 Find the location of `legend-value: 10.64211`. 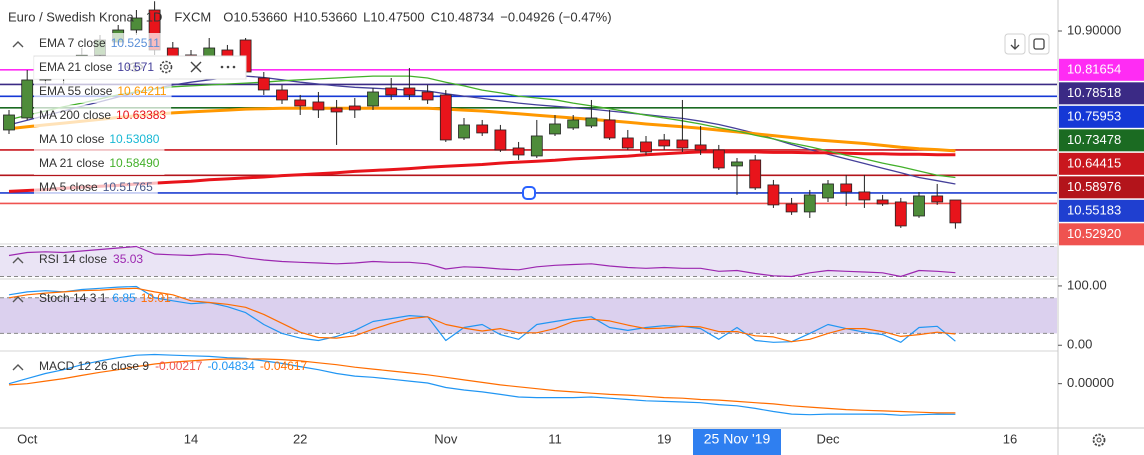

legend-value: 10.64211 is located at coordinates (141, 91).